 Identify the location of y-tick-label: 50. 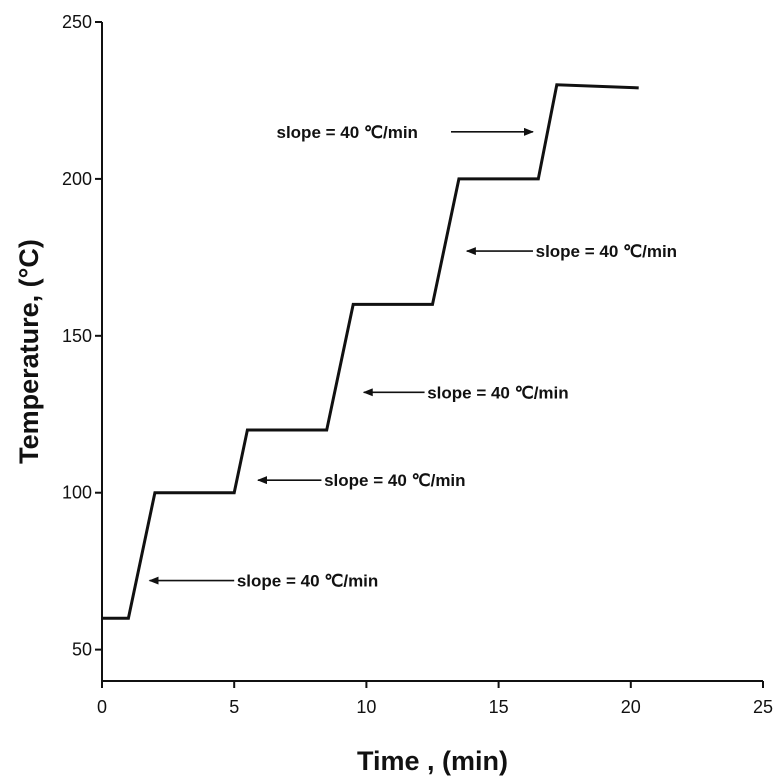
(82, 650).